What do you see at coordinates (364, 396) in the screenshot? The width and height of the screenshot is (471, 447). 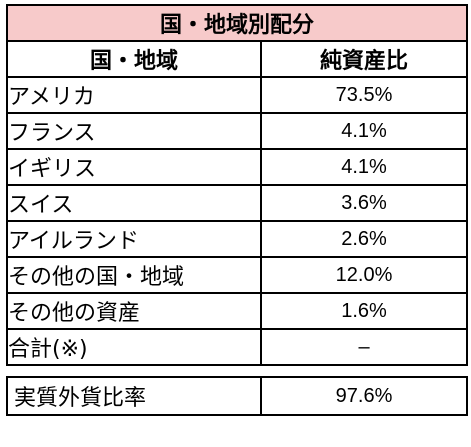 I see `summary-value: 97.6%` at bounding box center [364, 396].